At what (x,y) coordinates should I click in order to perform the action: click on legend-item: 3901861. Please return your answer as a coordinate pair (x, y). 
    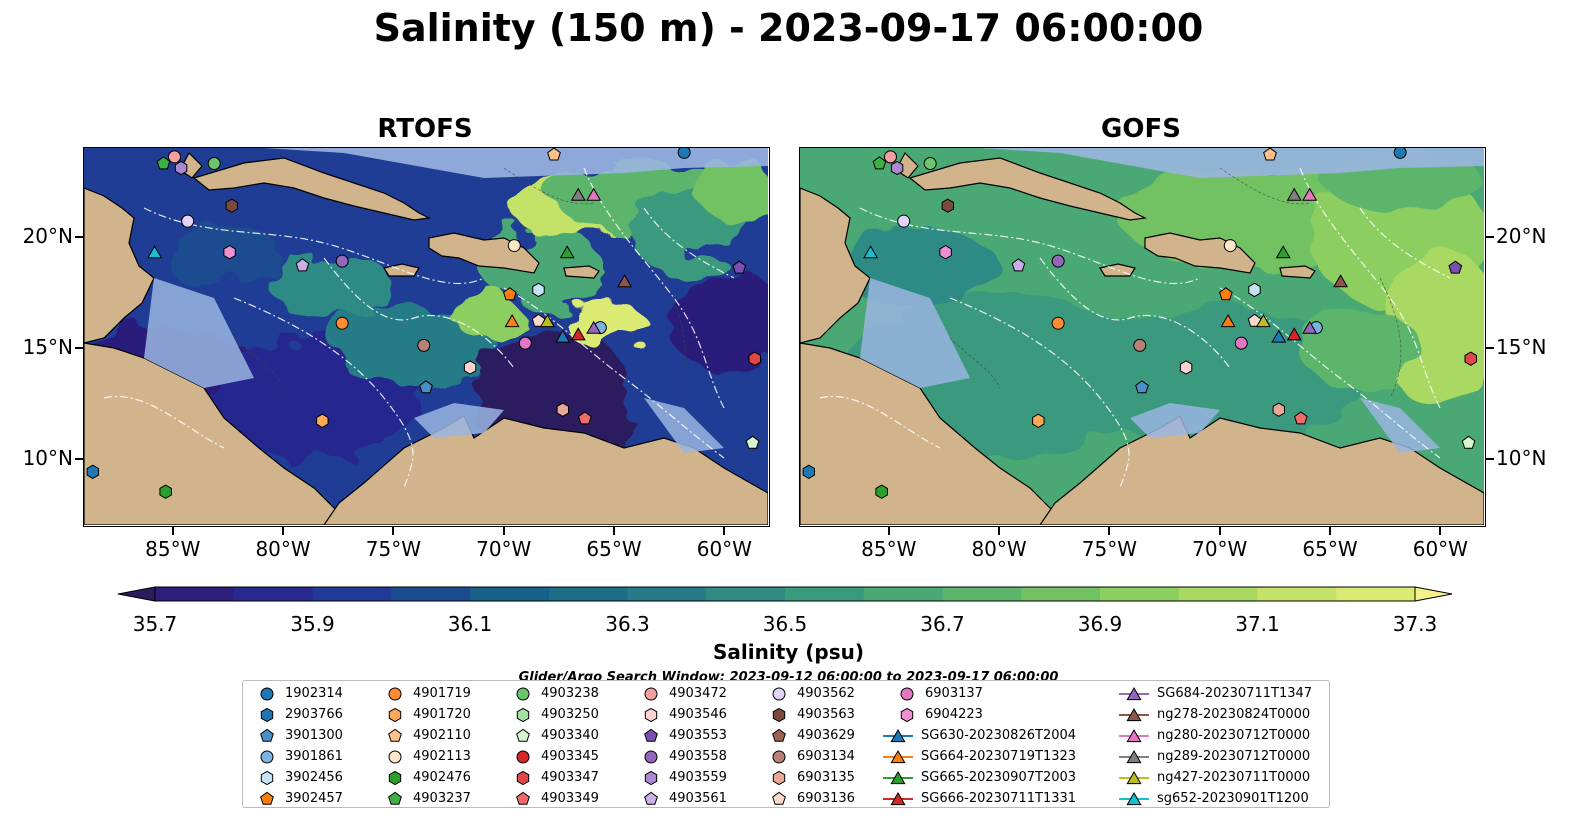
    Looking at the image, I should click on (300, 756).